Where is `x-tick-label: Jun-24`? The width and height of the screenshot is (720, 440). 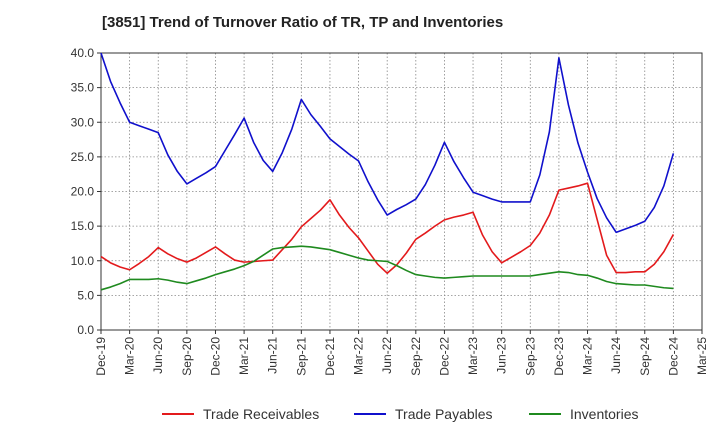
x-tick-label: Jun-24 is located at coordinates (616, 355).